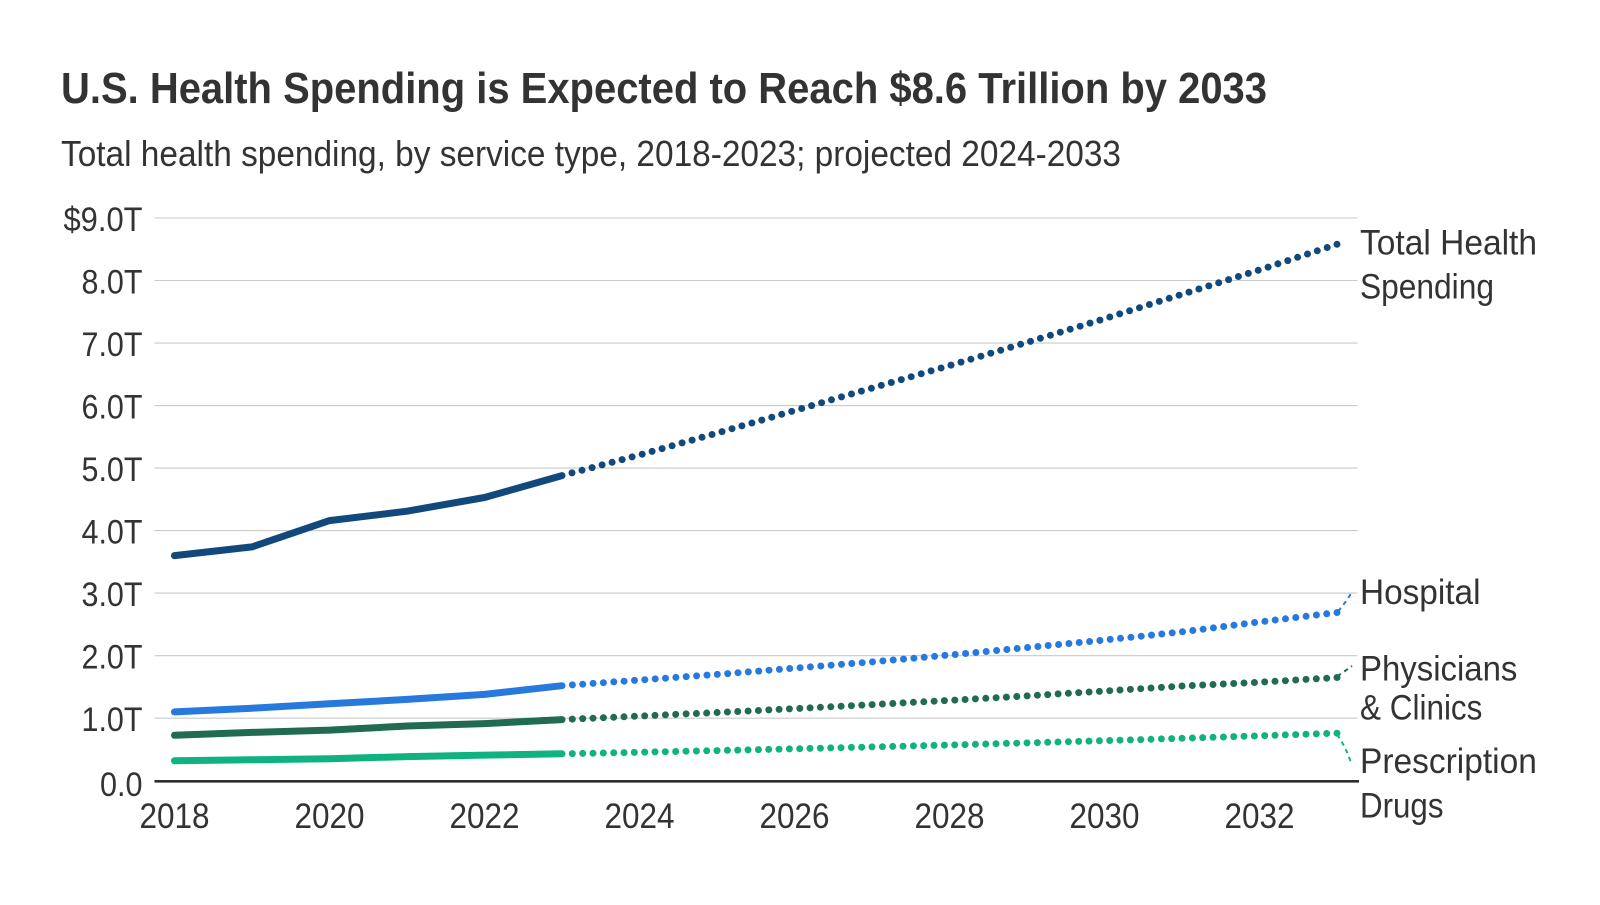 The height and width of the screenshot is (905, 1600). I want to click on svg-text: 2020, so click(330, 816).